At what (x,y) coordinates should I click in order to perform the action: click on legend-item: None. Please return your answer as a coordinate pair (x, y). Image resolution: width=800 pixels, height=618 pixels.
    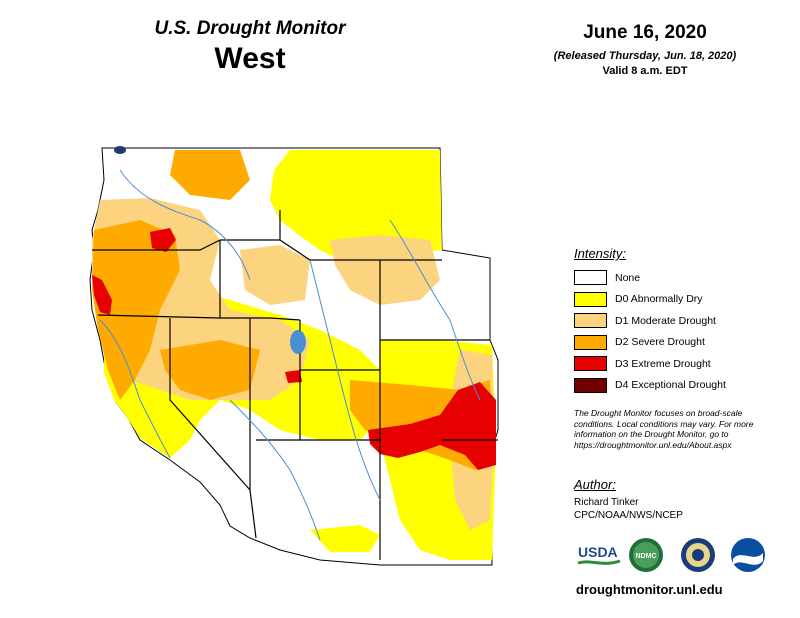
    Looking at the image, I should click on (674, 278).